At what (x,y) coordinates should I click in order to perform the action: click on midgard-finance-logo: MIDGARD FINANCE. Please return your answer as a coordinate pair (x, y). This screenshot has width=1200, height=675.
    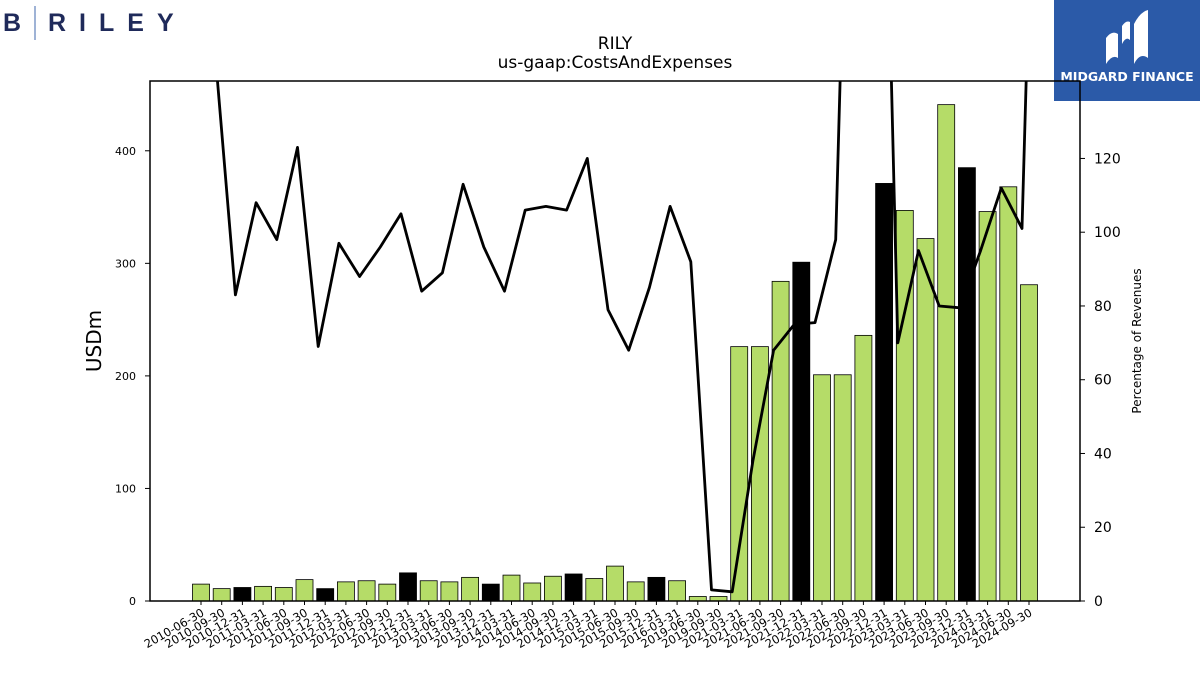
    Looking at the image, I should click on (1127, 50).